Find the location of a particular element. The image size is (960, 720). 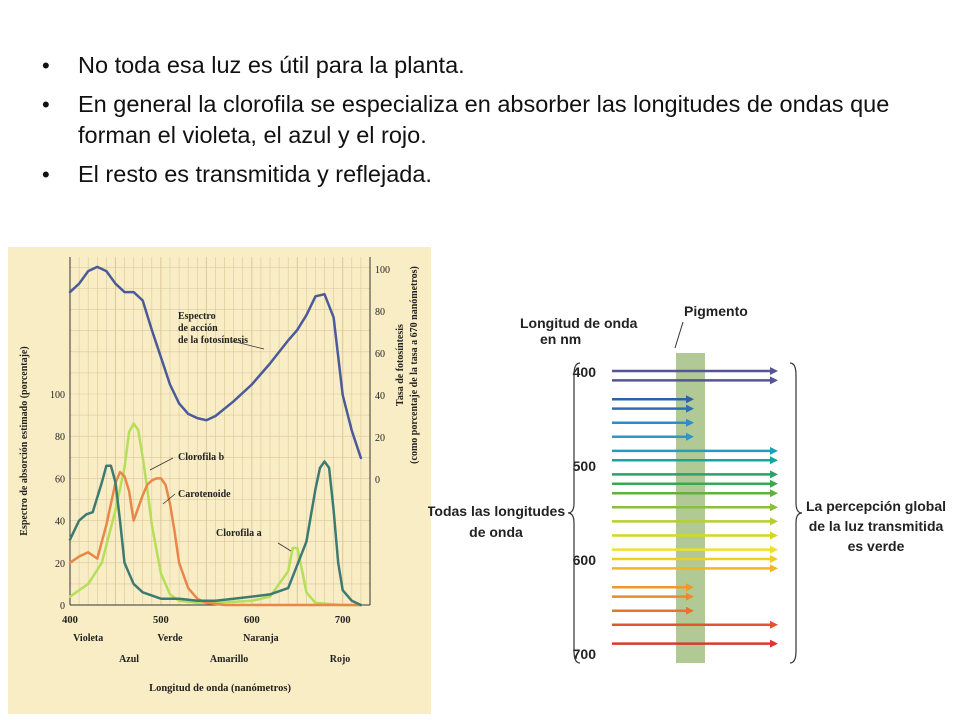

y-tick-label: 0 is located at coordinates (62, 606).